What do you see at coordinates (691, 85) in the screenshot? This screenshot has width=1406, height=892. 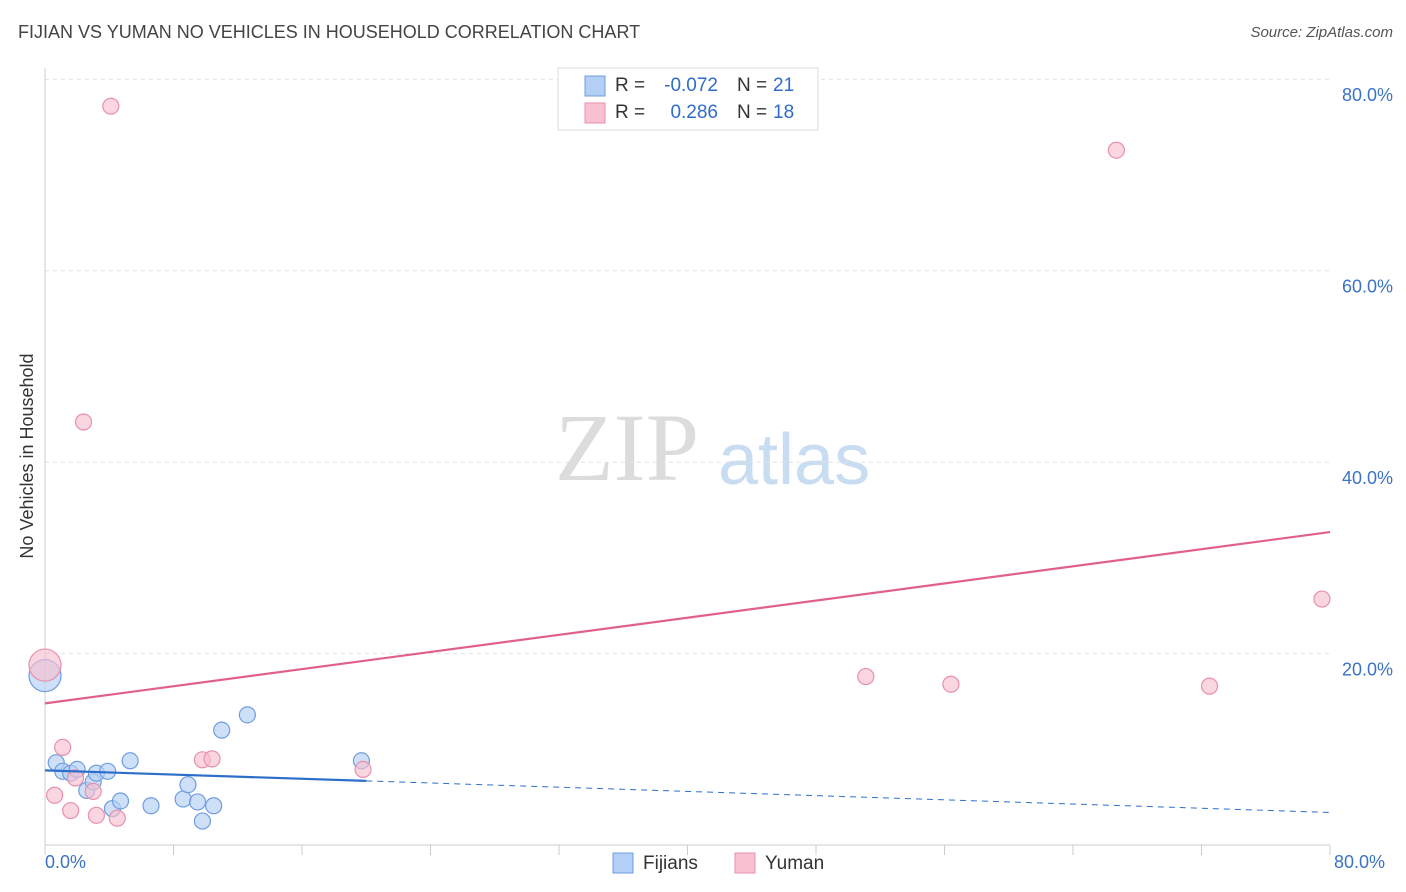 I see `legend-r-value: -0.072` at bounding box center [691, 85].